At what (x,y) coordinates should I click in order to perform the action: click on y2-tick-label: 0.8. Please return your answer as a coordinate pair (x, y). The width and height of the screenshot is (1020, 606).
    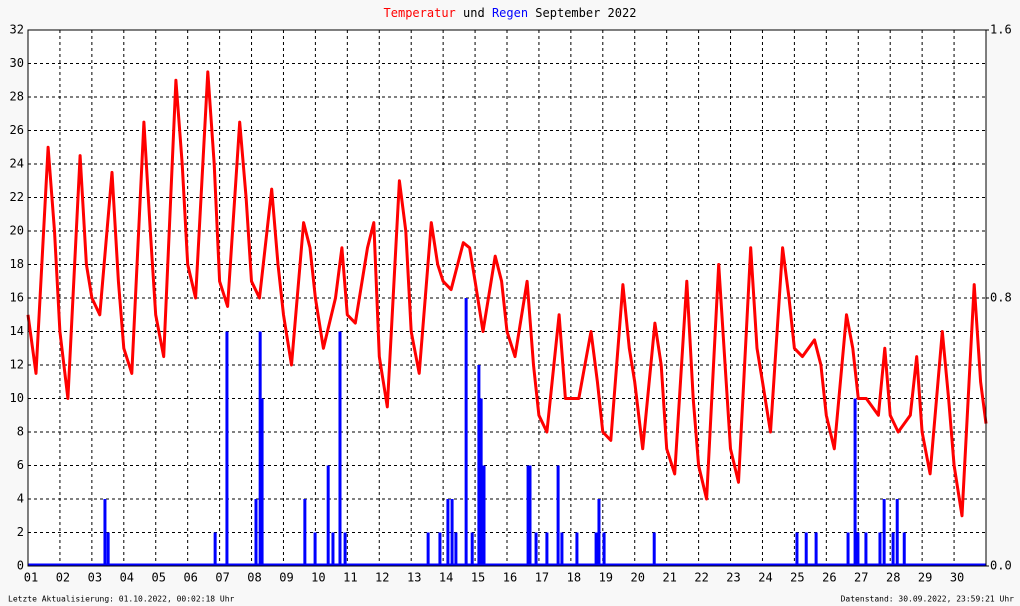
    Looking at the image, I should click on (1001, 298).